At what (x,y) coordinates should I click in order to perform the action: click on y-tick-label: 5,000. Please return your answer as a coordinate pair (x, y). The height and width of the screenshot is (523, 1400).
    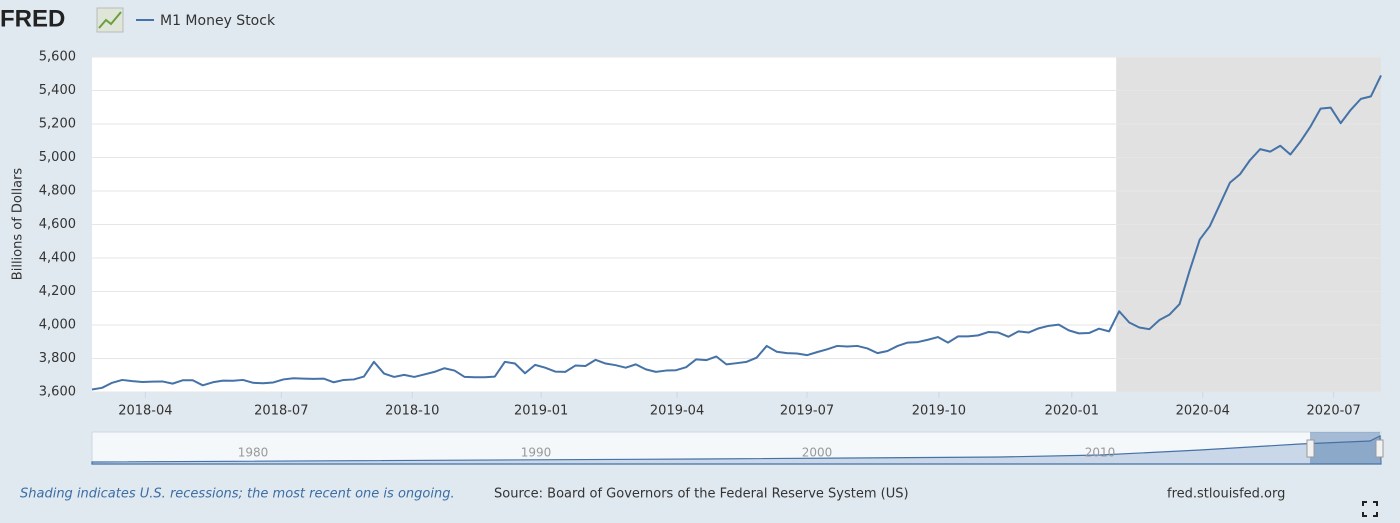
    Looking at the image, I should click on (57, 157).